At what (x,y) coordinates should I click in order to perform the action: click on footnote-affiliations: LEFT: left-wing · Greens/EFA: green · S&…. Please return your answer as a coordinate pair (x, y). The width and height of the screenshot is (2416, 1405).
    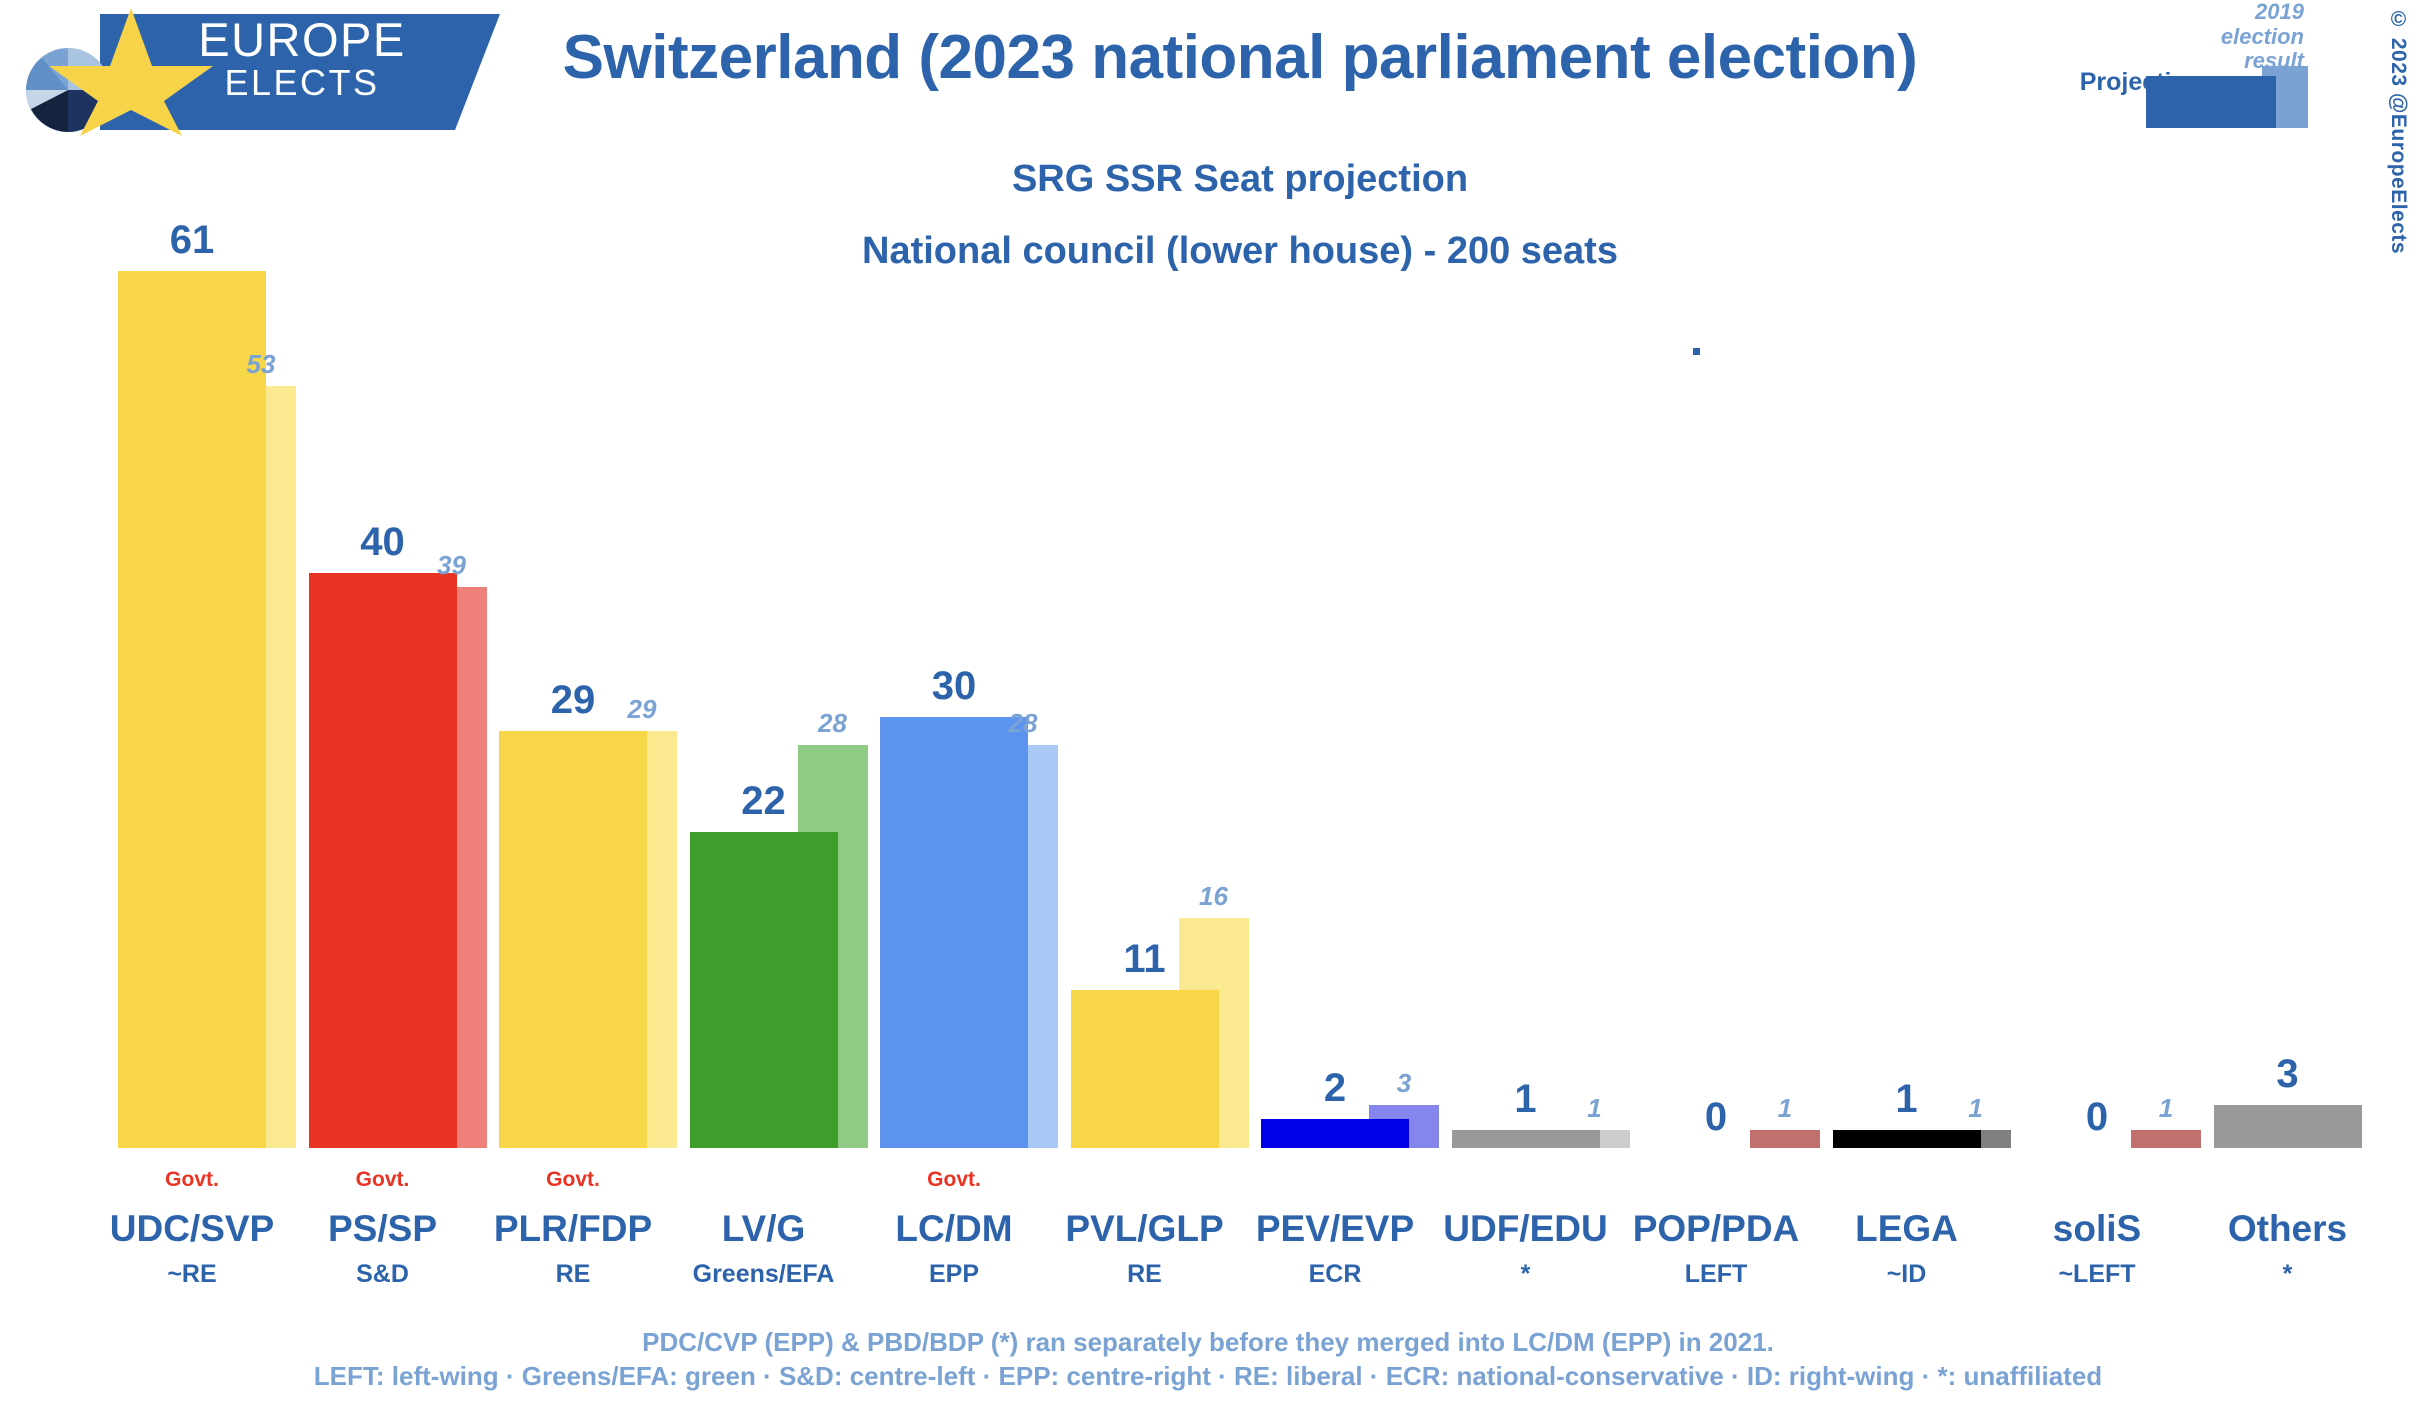
    Looking at the image, I should click on (1208, 1376).